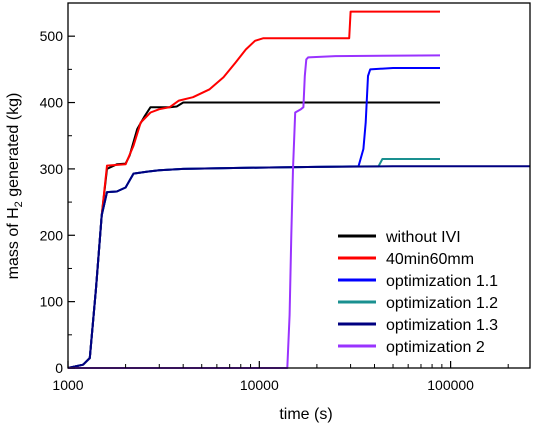  Describe the element at coordinates (423, 237) in the screenshot. I see `legend-label-1: without IVI` at that location.